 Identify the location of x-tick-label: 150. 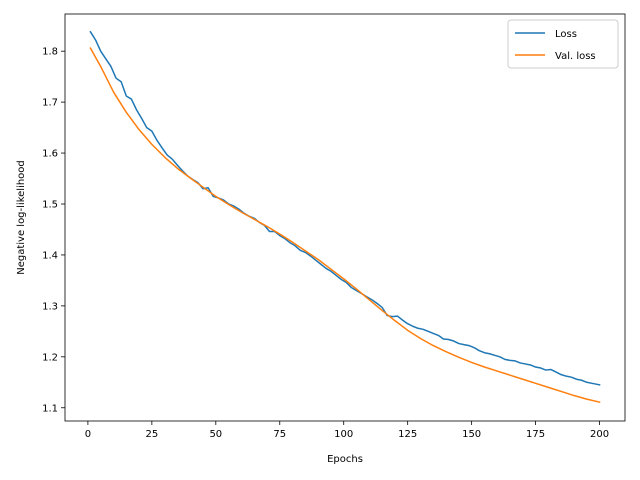
(471, 434).